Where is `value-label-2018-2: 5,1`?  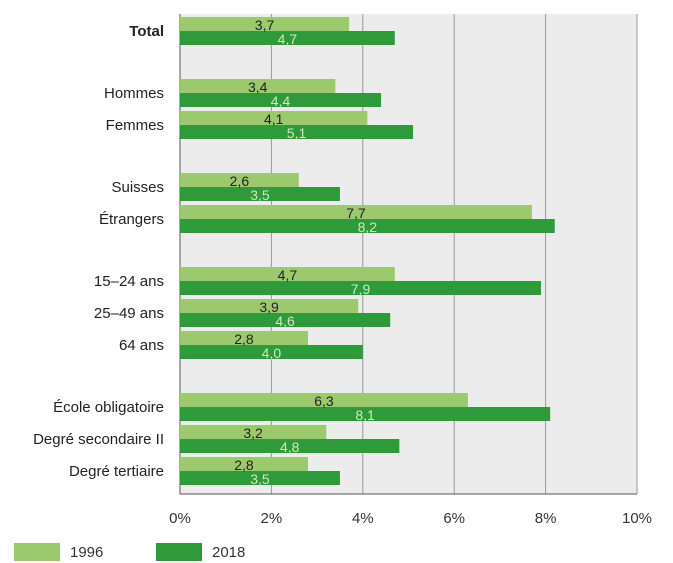 value-label-2018-2: 5,1 is located at coordinates (297, 133).